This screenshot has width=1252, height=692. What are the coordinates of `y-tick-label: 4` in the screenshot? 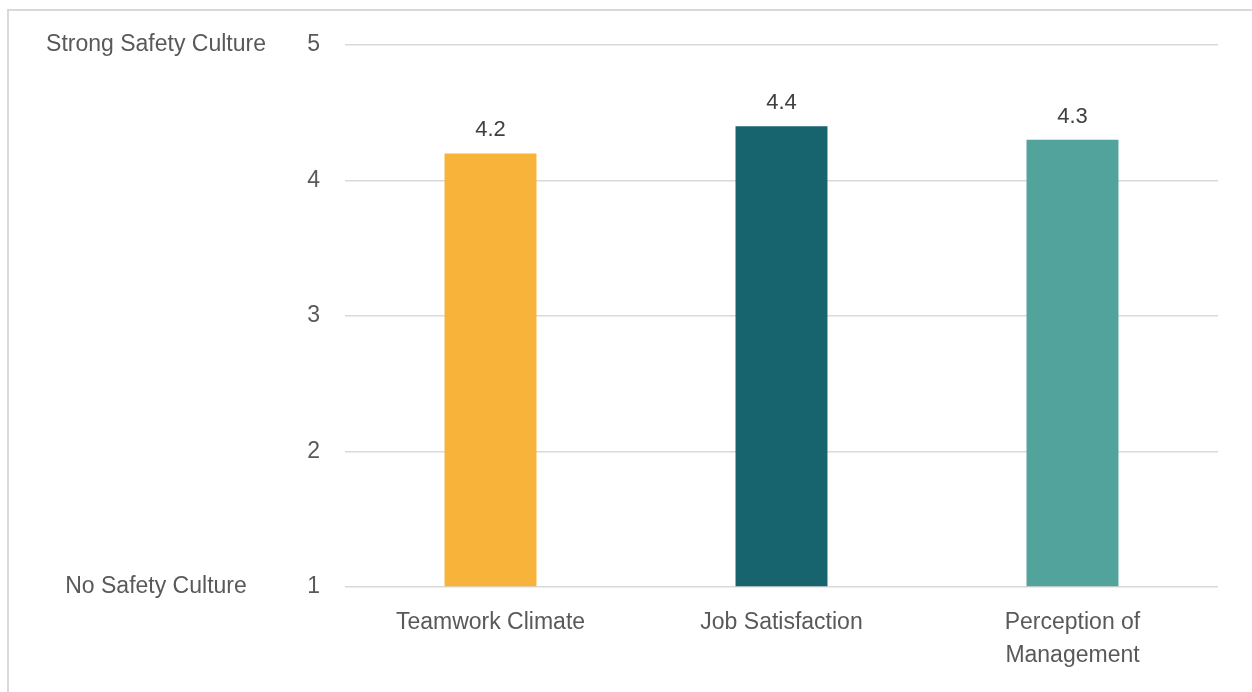 It's located at (314, 178).